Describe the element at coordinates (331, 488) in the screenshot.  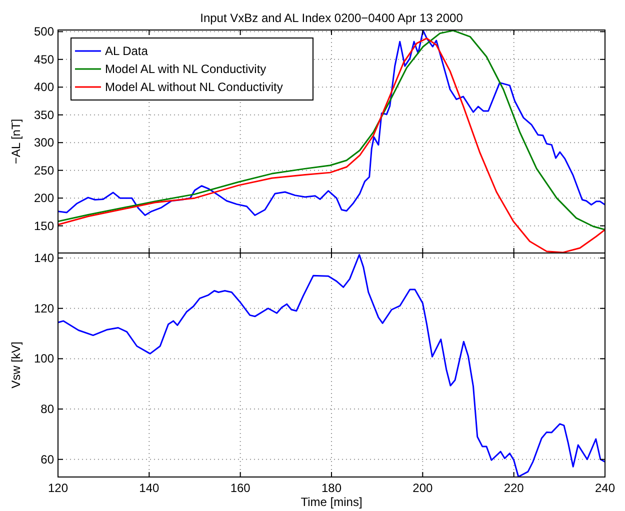
I see `x-tick-label: 180` at that location.